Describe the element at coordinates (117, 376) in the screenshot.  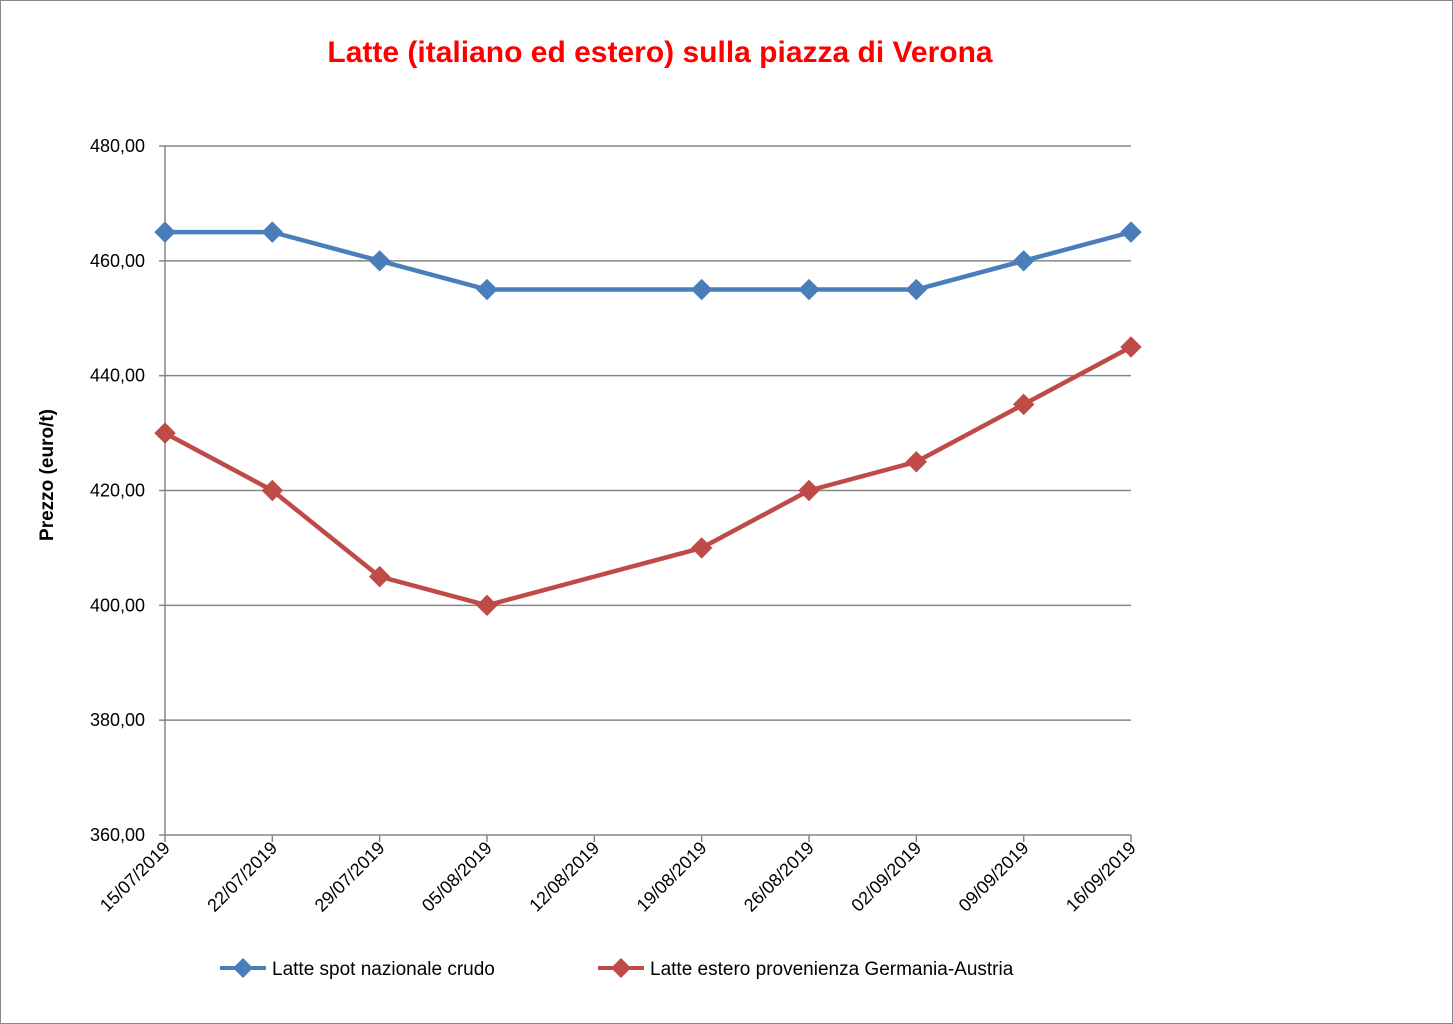
I see `y-tick-label: 440,00` at that location.